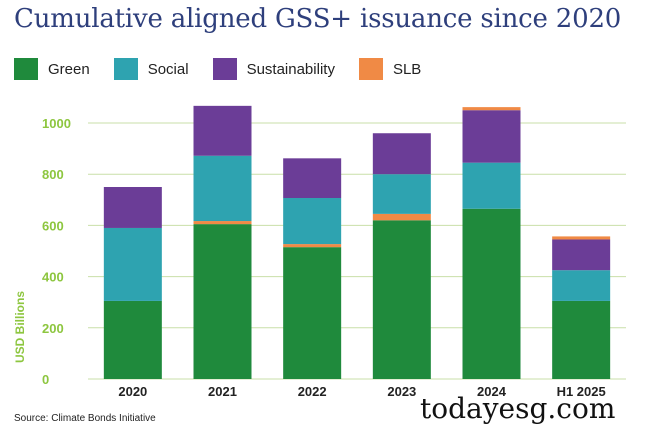 The height and width of the screenshot is (433, 648). What do you see at coordinates (69, 69) in the screenshot?
I see `legend-label-green: Green` at bounding box center [69, 69].